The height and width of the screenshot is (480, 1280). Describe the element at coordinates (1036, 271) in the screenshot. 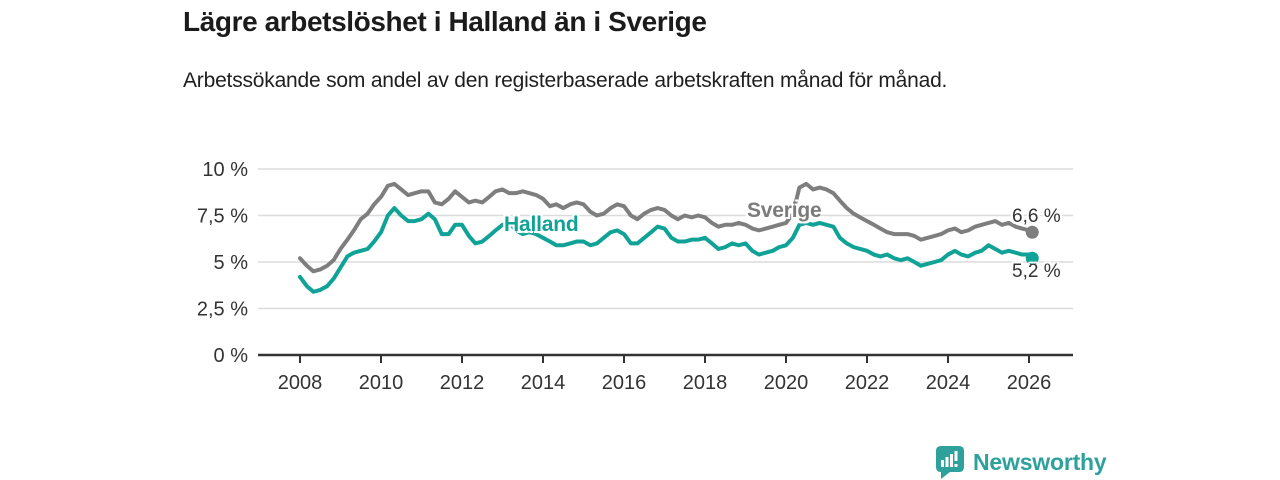

I see `halland-end-value: 5,2 %` at that location.